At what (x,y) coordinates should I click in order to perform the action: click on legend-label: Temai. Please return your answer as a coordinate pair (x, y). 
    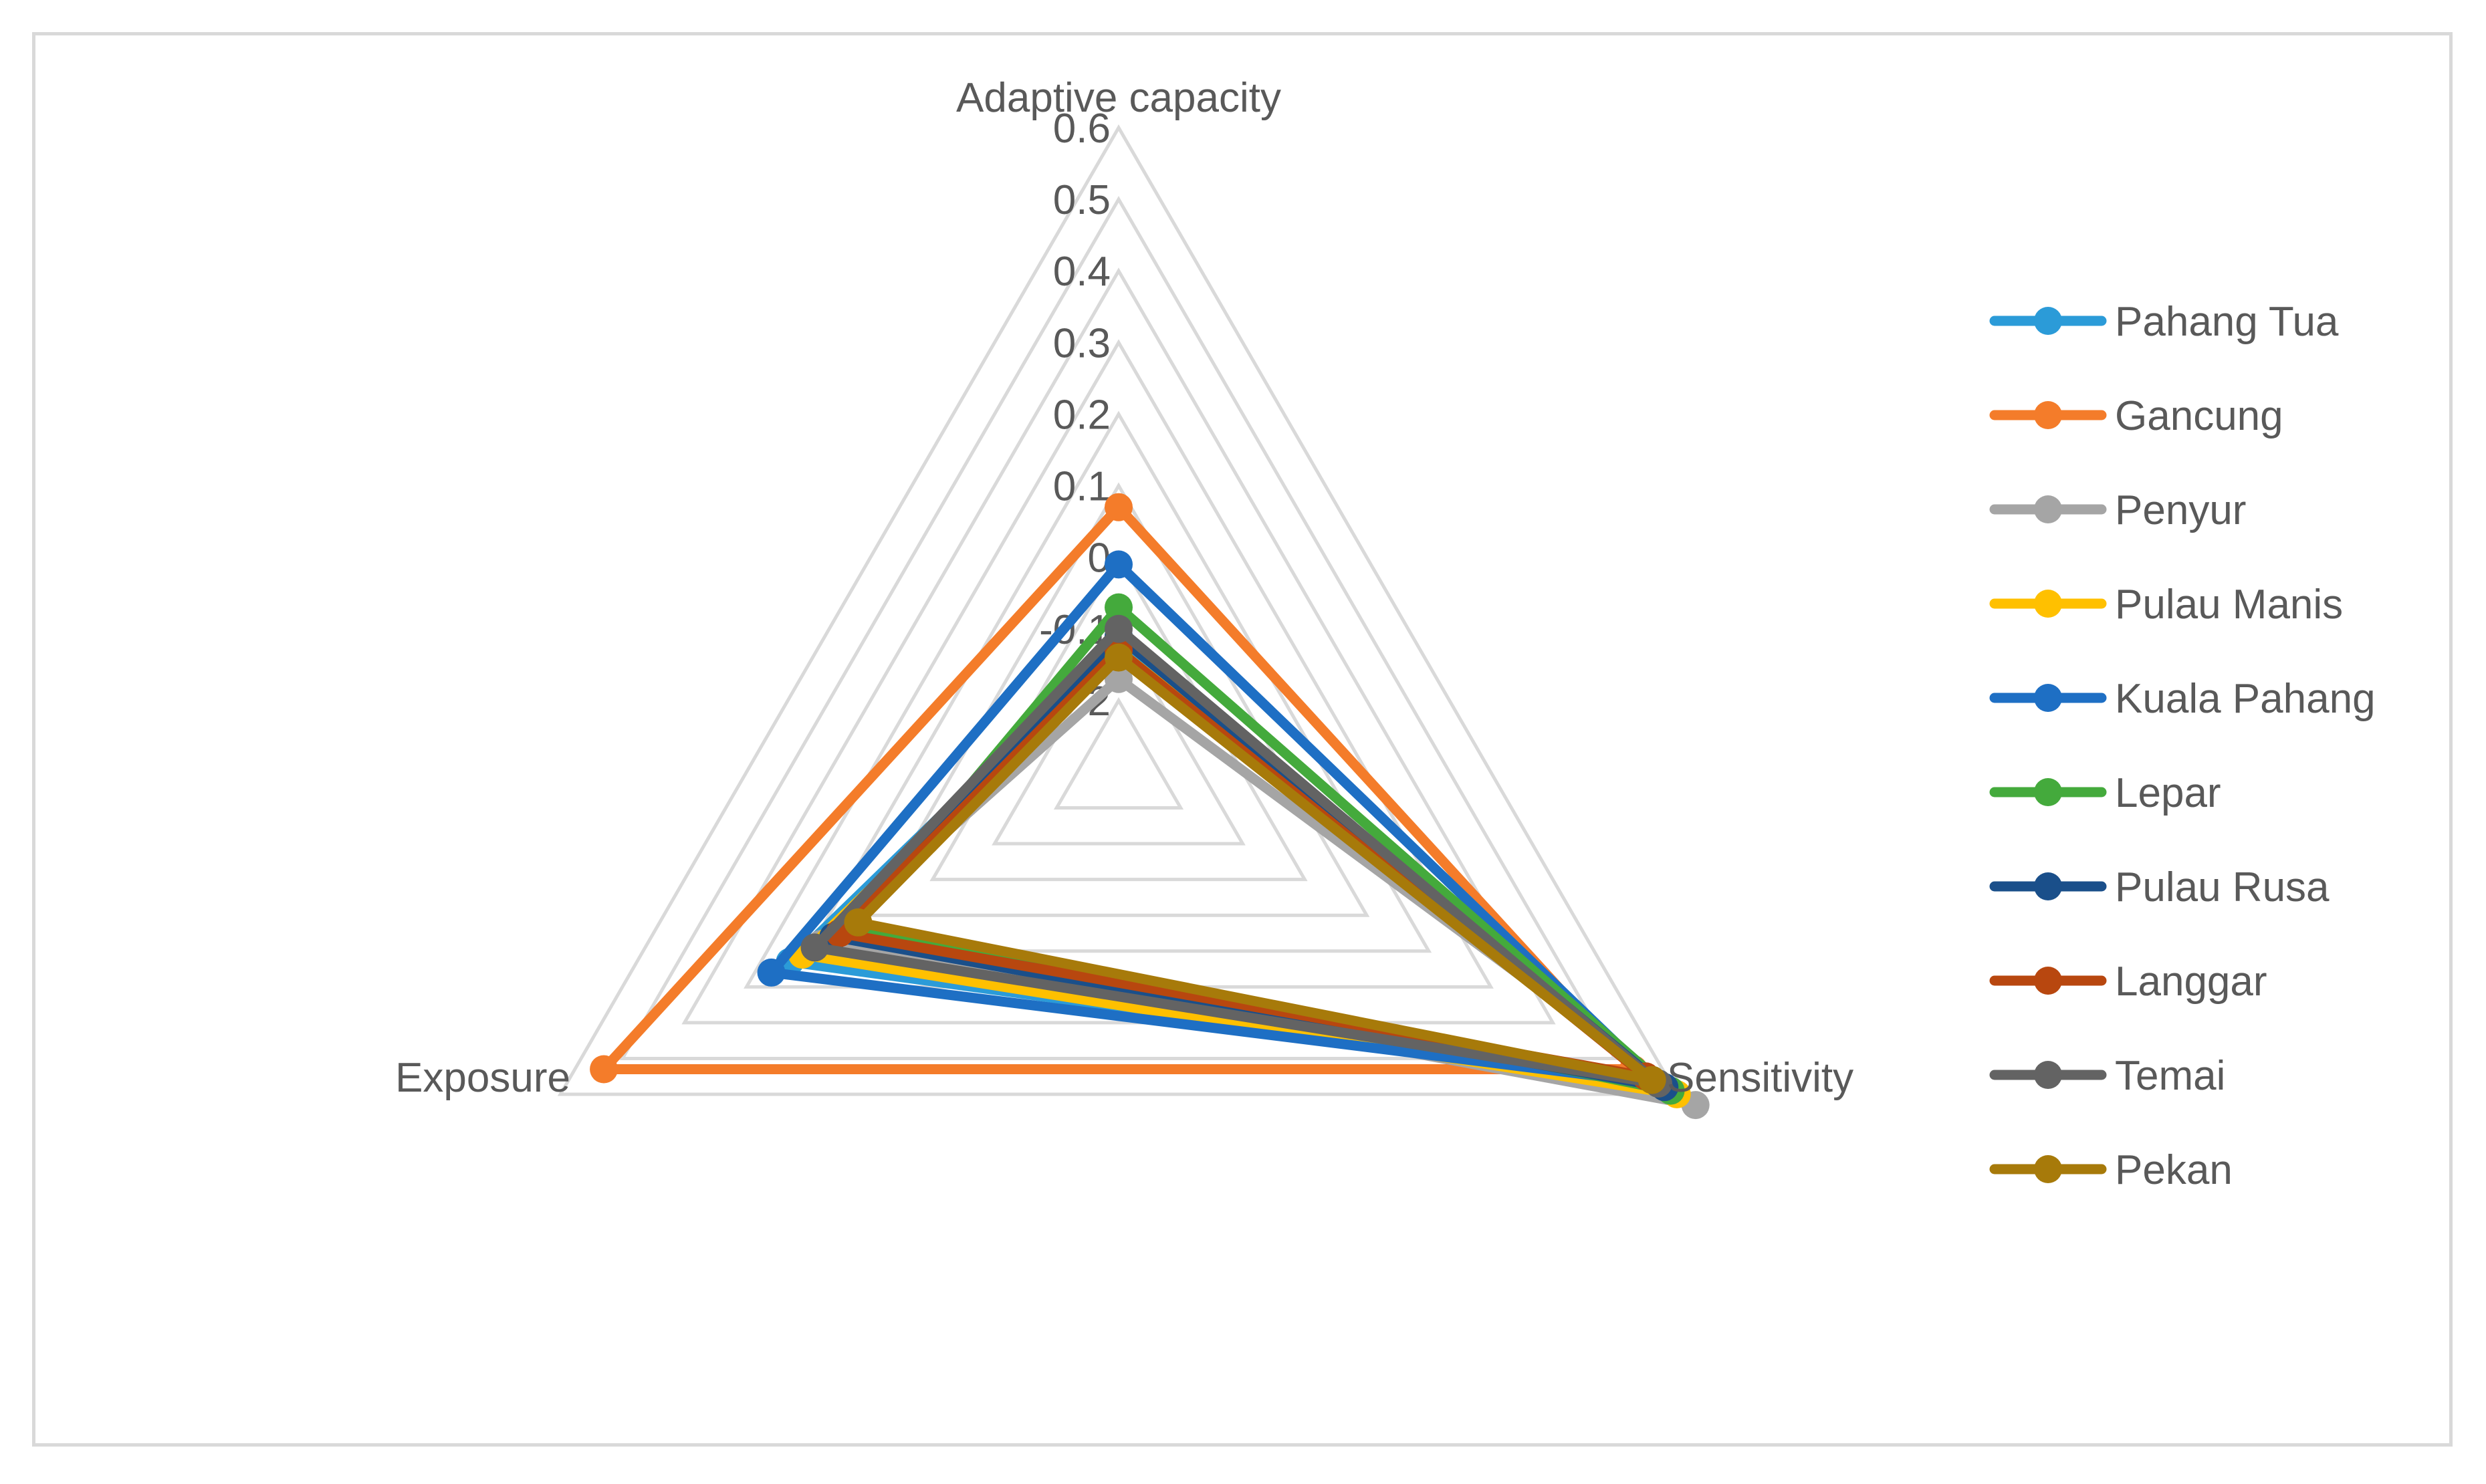
    Looking at the image, I should click on (2170, 1076).